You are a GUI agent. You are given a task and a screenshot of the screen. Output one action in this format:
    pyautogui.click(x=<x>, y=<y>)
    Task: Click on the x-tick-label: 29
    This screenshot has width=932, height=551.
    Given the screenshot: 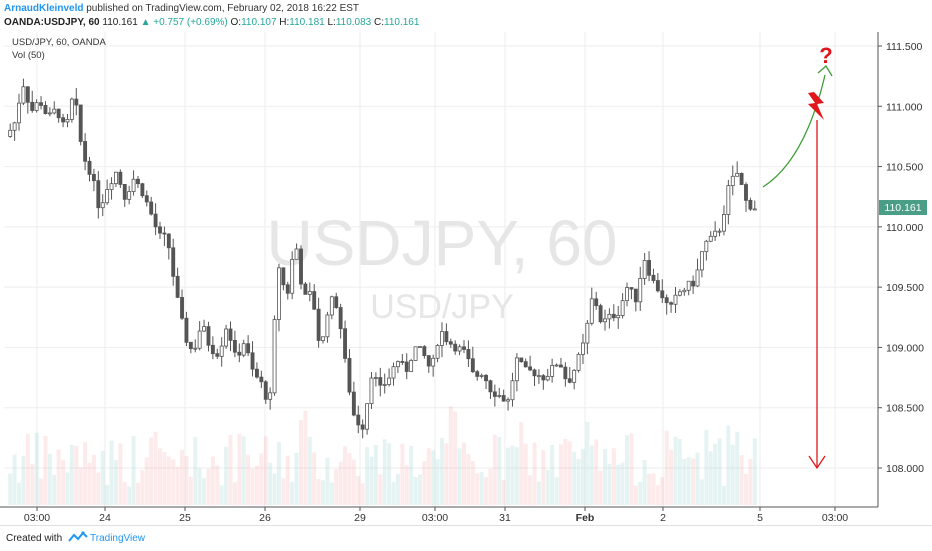 What is the action you would take?
    pyautogui.click(x=360, y=518)
    